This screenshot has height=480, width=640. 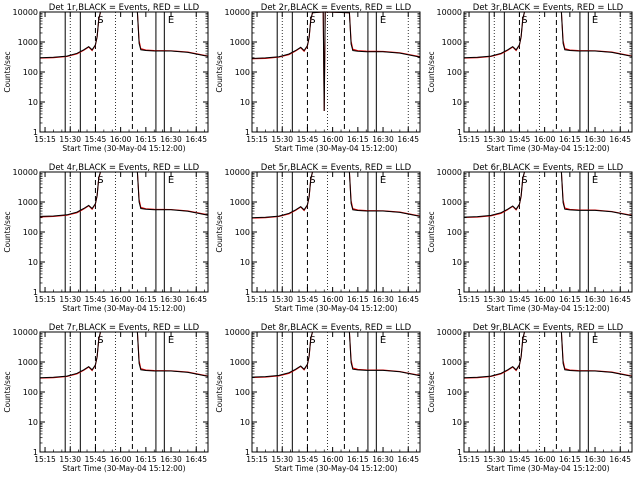 What do you see at coordinates (336, 328) in the screenshot?
I see `panel-title: Det 8r,BLACK = Events, RED = LLD` at bounding box center [336, 328].